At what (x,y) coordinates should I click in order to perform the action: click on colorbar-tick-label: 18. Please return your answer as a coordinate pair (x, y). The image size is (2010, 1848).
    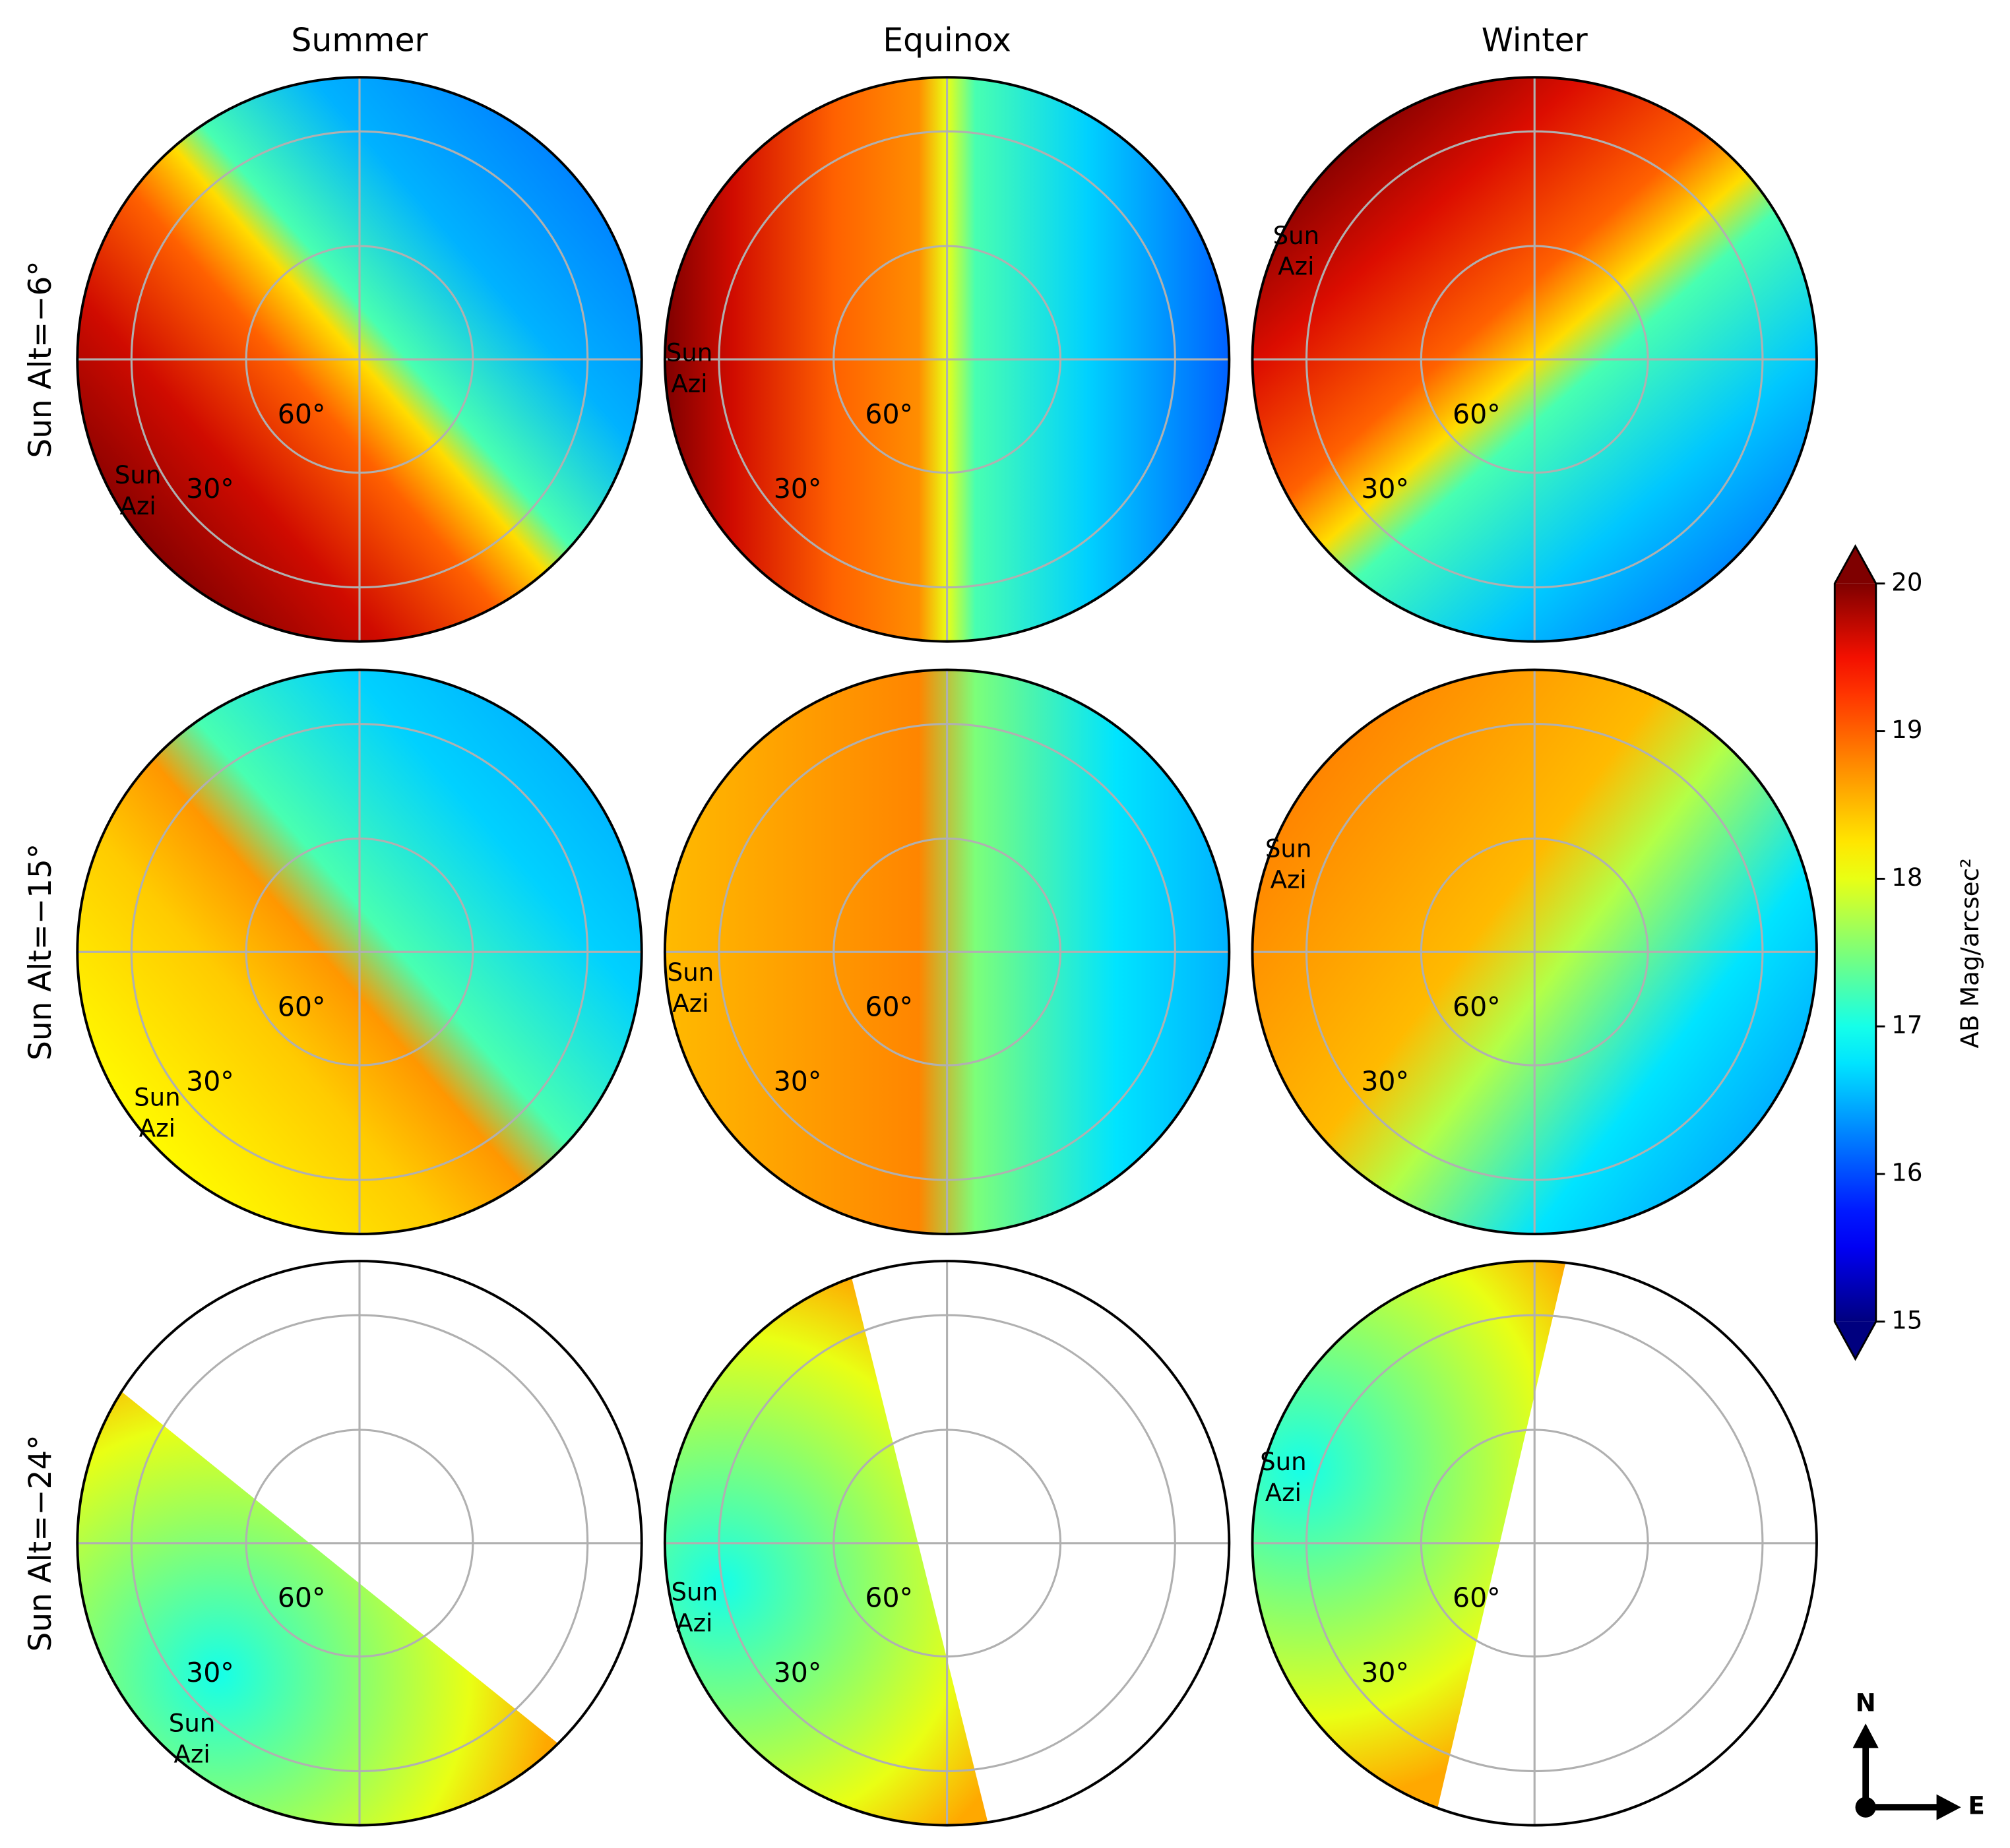
    Looking at the image, I should click on (1906, 877).